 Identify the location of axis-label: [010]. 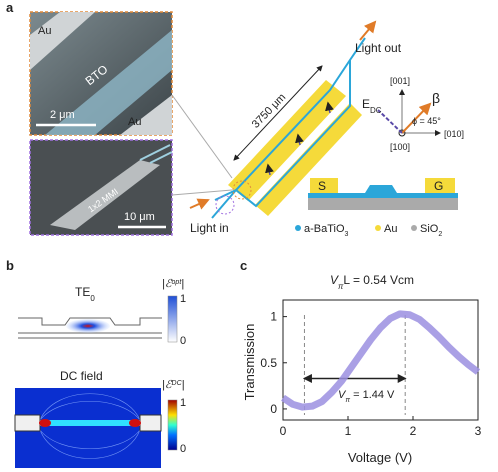
(454, 134).